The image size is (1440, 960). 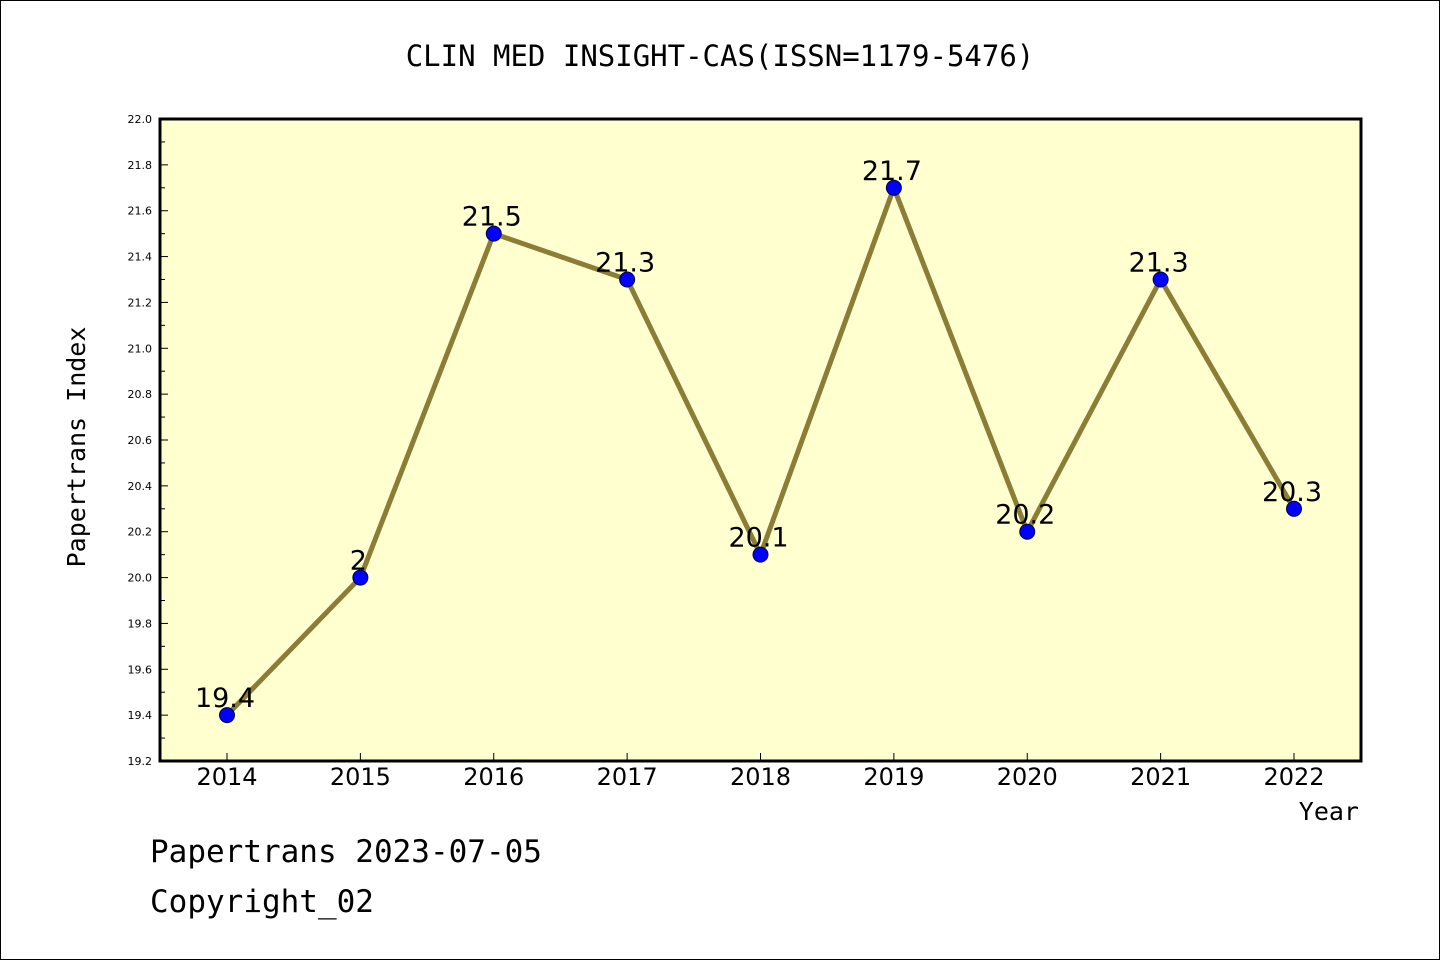 I want to click on footer-date-text: Papertrans 2023-07-05, so click(x=346, y=852).